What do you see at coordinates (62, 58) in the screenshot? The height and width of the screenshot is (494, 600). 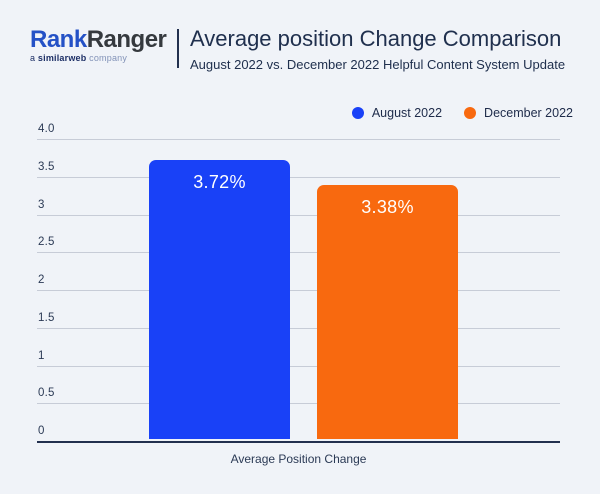 I see `tagline-brand: similarweb` at bounding box center [62, 58].